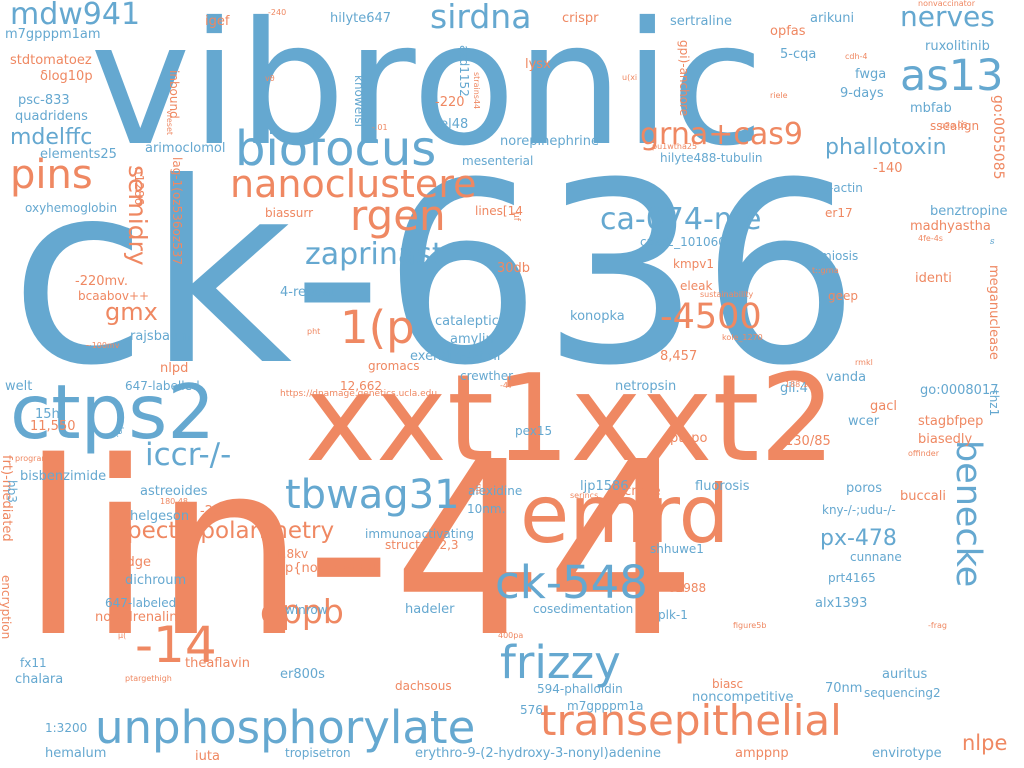 The height and width of the screenshot is (768, 1024). I want to click on cloud-word-xxt1xxt2: xxt1xxt2, so click(570, 419).